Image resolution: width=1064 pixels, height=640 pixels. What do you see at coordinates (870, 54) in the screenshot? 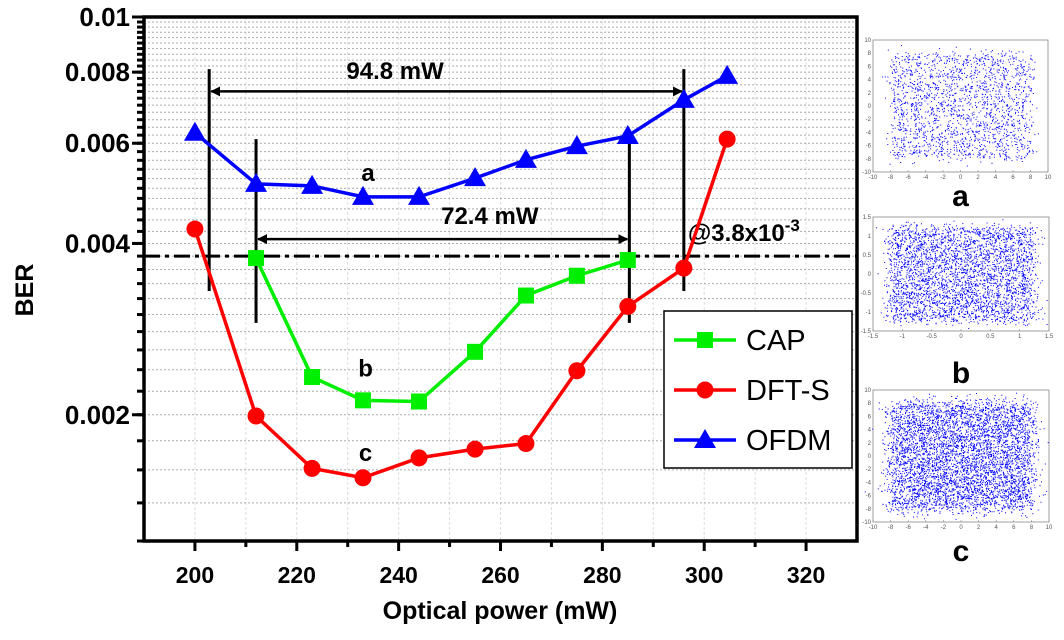
I see `inset-y-tick-label: 8` at bounding box center [870, 54].